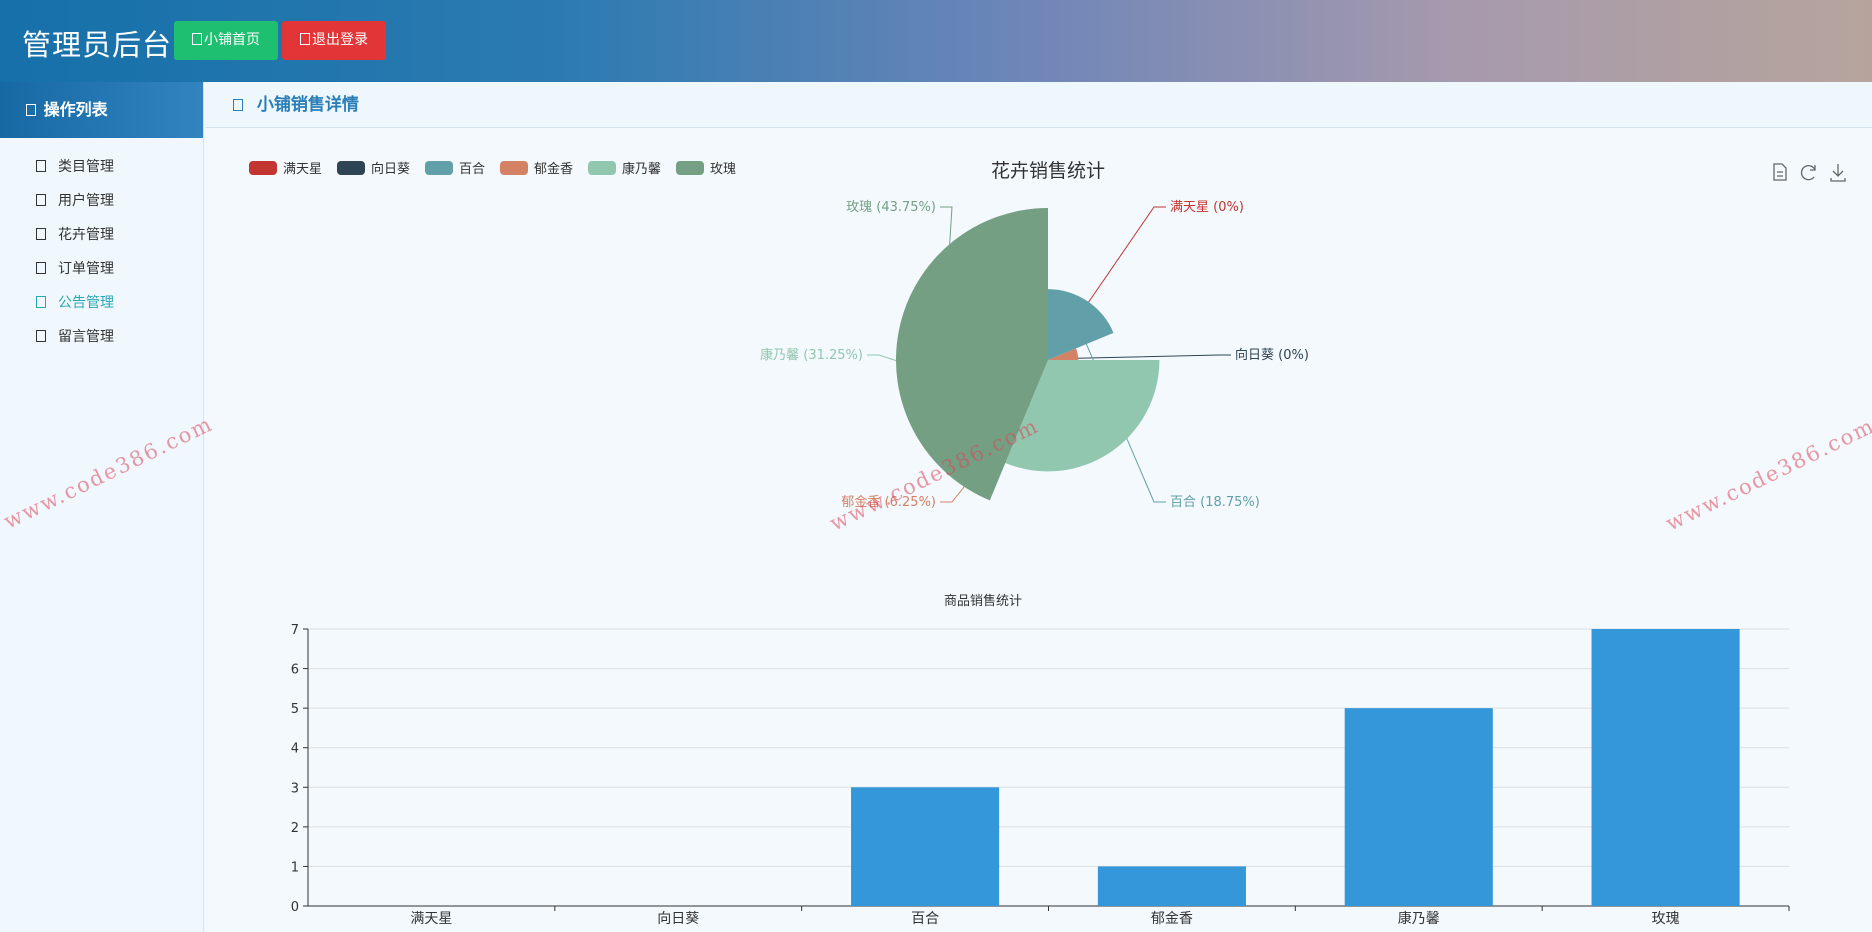 This screenshot has height=932, width=1872. What do you see at coordinates (295, 907) in the screenshot?
I see `y-tick-label: 0` at bounding box center [295, 907].